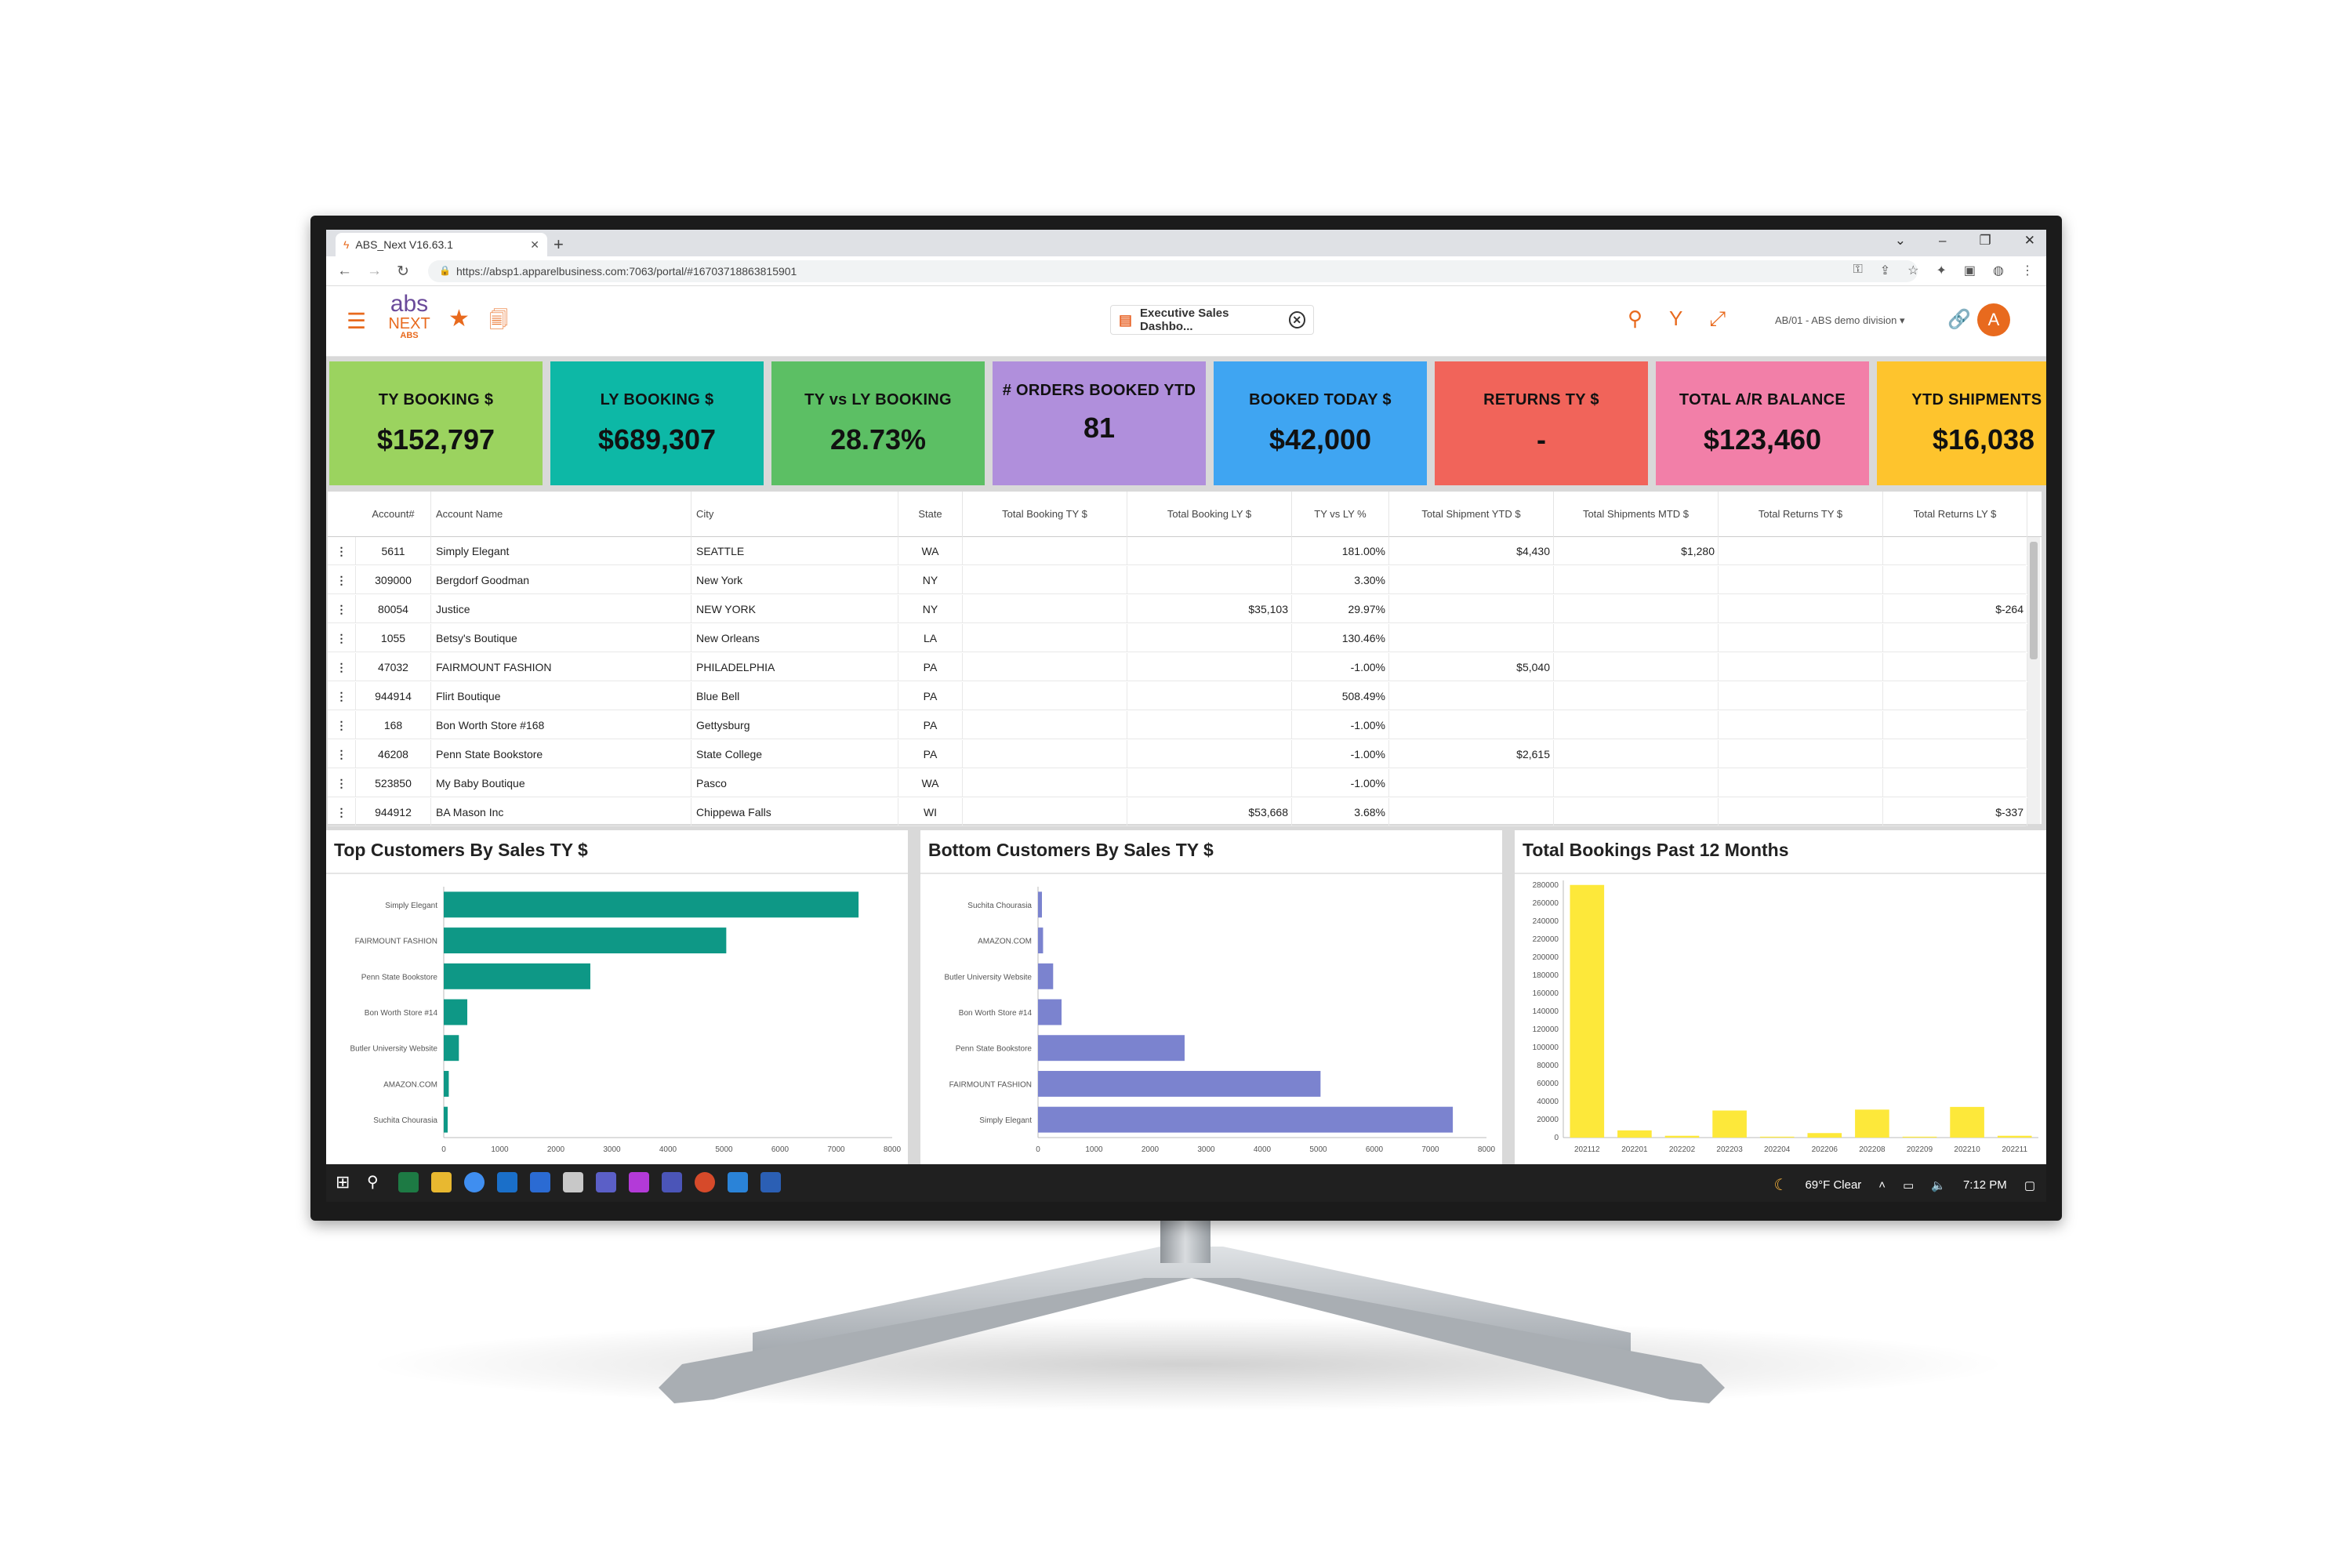 The image size is (2352, 1568). What do you see at coordinates (1913, 271) in the screenshot?
I see `bookmark-star-icon: ☆` at bounding box center [1913, 271].